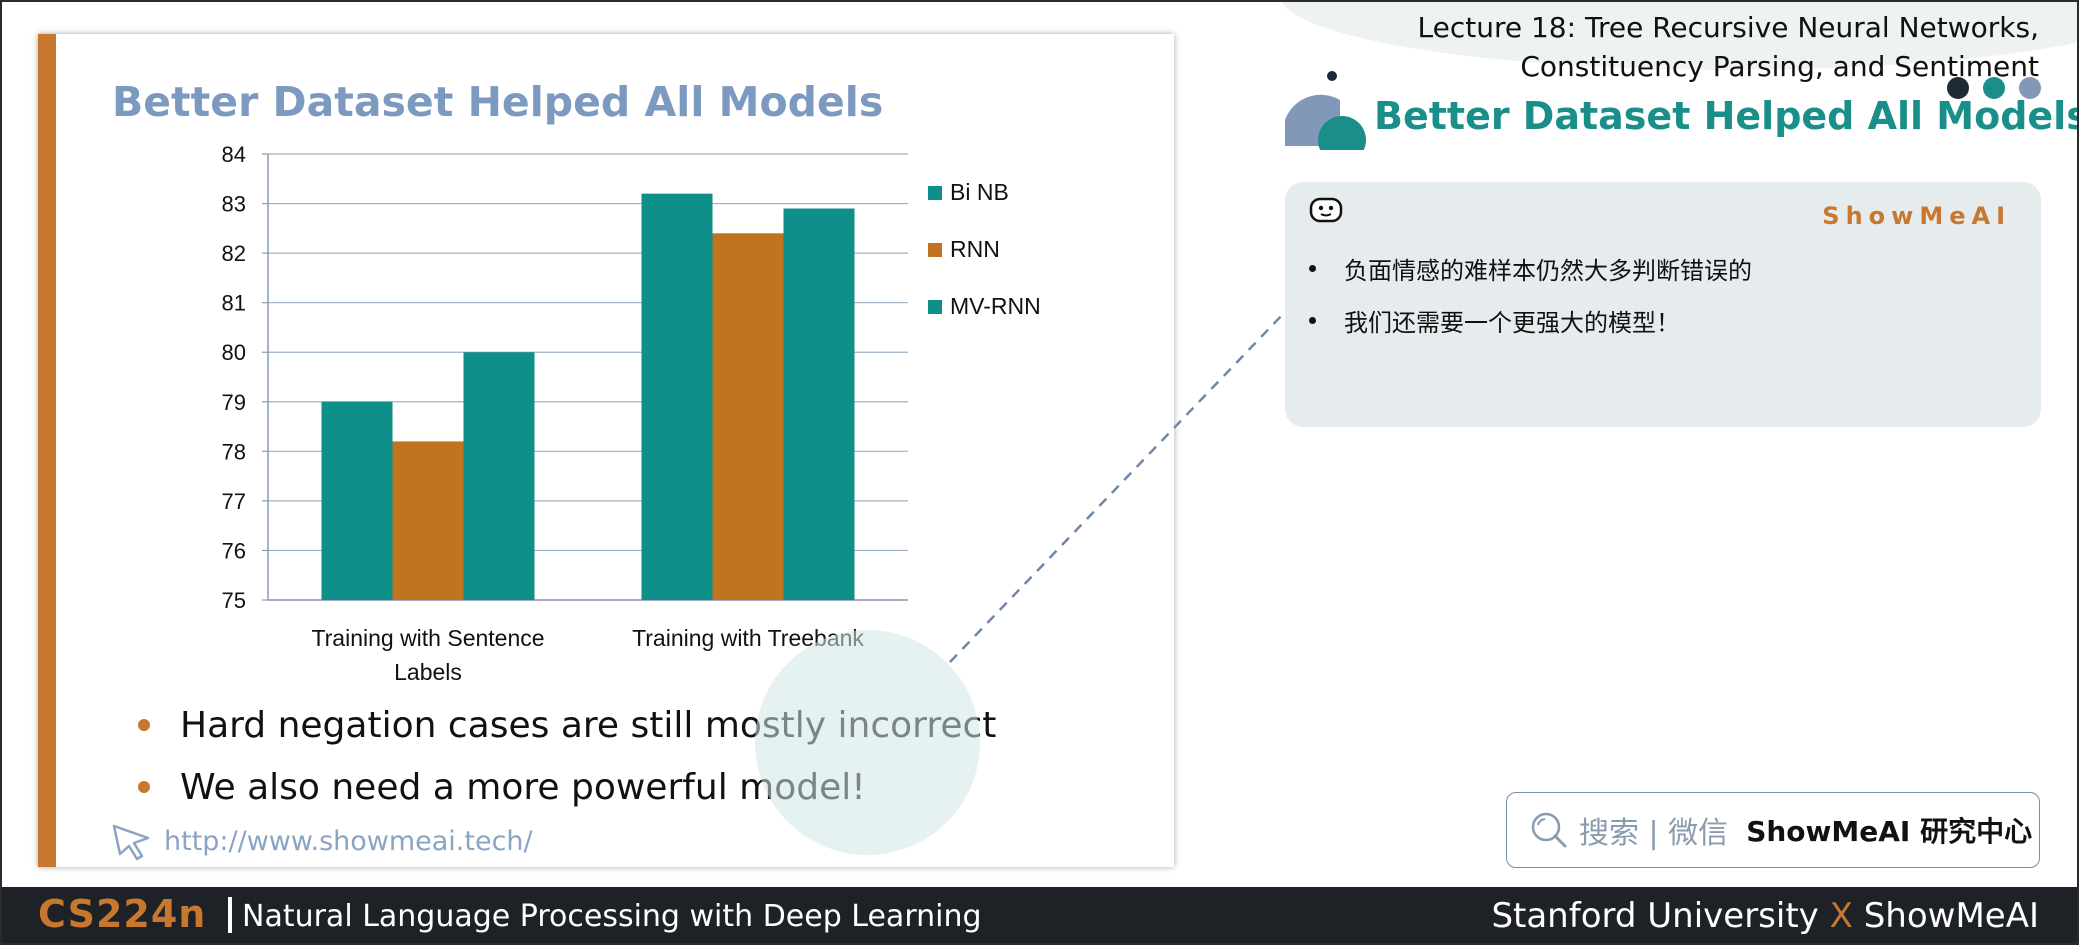  I want to click on lecture-title-line: Constituency Parsing, and Sentiment, so click(1779, 66).